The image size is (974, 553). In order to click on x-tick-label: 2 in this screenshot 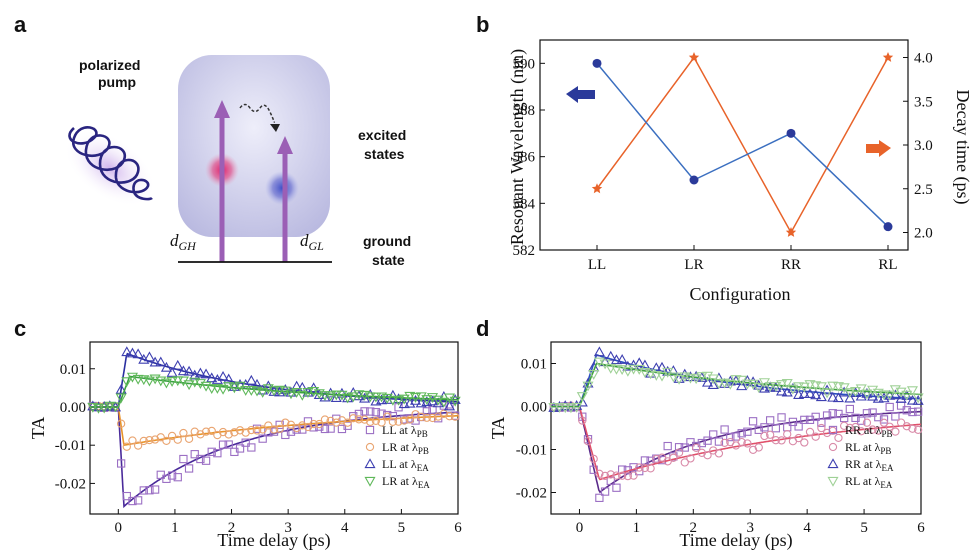, I will do `click(694, 528)`.